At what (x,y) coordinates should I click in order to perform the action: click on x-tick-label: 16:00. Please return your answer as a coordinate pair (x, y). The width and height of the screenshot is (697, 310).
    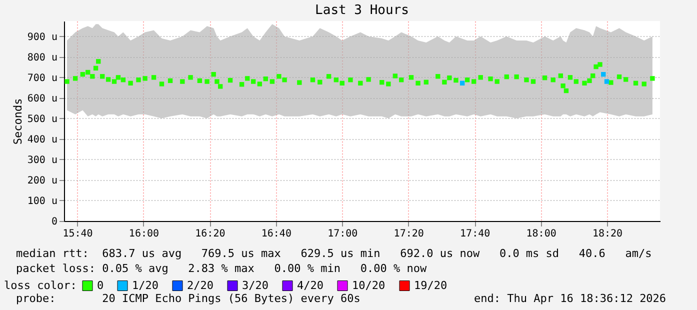
    Looking at the image, I should click on (144, 234).